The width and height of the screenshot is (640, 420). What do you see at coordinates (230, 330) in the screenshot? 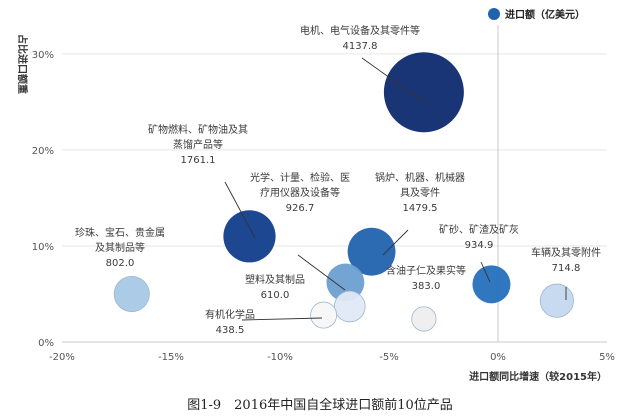
I see `bubble-value-label: 438.5` at bounding box center [230, 330].